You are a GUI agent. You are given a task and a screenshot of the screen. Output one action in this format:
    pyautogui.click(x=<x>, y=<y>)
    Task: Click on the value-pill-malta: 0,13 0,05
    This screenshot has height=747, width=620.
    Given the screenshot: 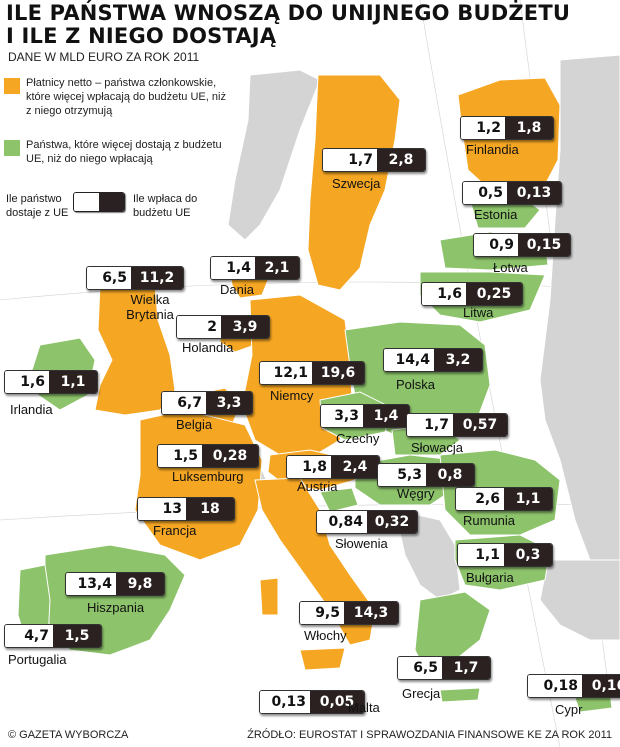 What is the action you would take?
    pyautogui.click(x=312, y=702)
    